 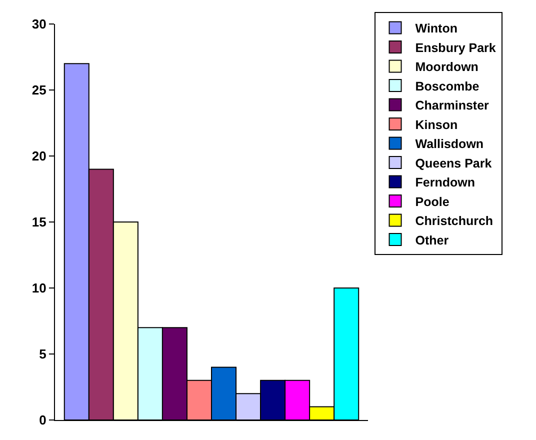 I want to click on legend-label: Ferndown, so click(x=445, y=183).